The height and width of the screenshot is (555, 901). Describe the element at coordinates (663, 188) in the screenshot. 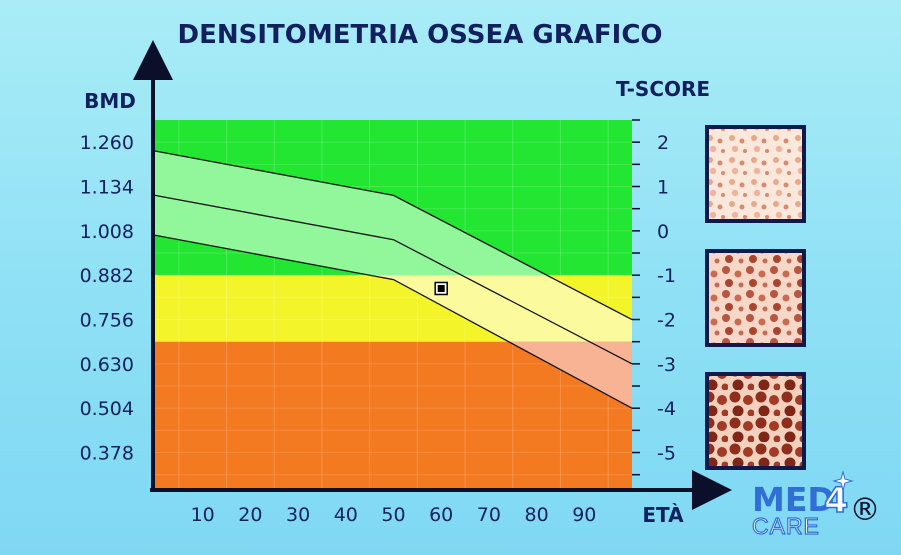

I see `tscore-tick-label: 1` at that location.